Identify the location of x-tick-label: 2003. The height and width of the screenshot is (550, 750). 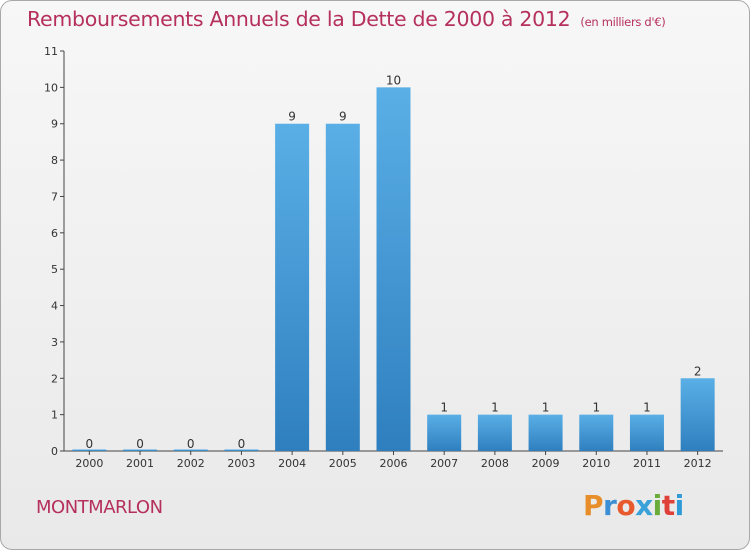
(241, 463).